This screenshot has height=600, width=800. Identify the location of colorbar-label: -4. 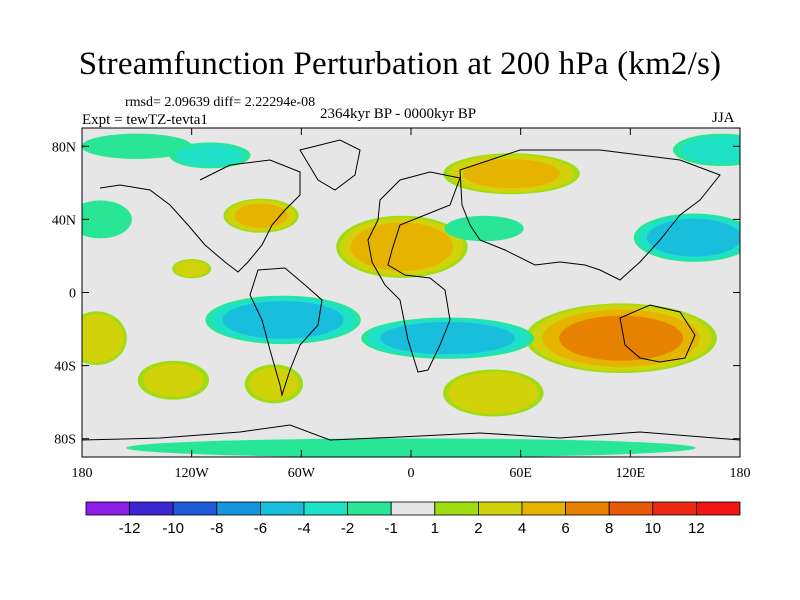
(303, 528).